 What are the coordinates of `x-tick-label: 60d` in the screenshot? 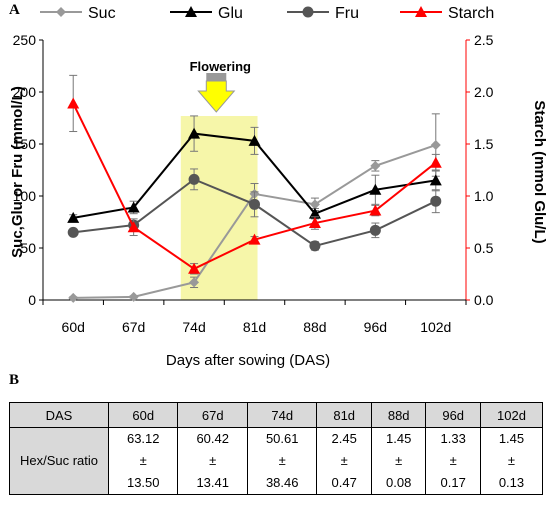 It's located at (73, 327).